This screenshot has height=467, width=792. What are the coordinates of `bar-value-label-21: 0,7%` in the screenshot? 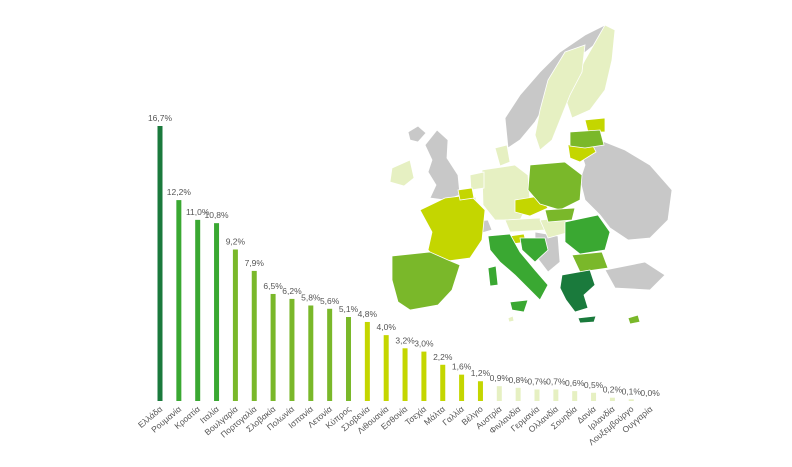 It's located at (556, 381).